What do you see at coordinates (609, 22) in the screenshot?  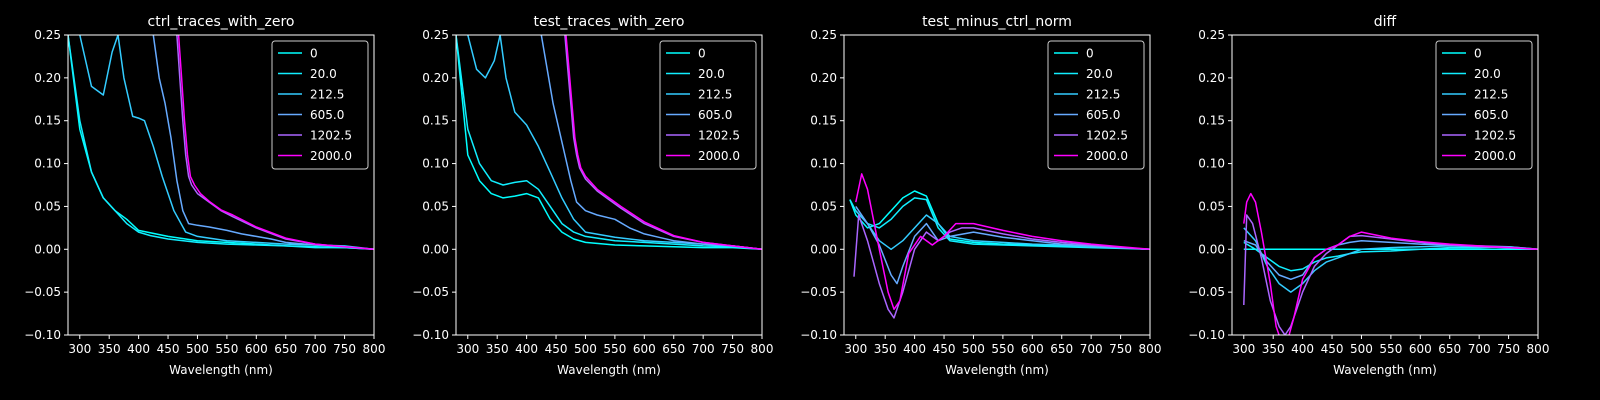 I see `chart-title: test_traces_with_zero` at bounding box center [609, 22].